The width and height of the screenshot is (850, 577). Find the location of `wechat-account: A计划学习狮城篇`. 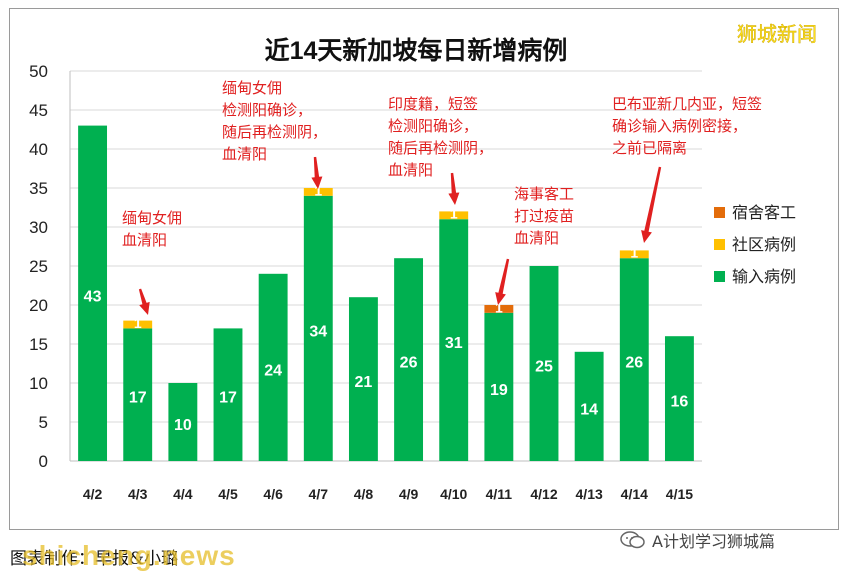

wechat-account: A计划学习狮城篇 is located at coordinates (697, 540).